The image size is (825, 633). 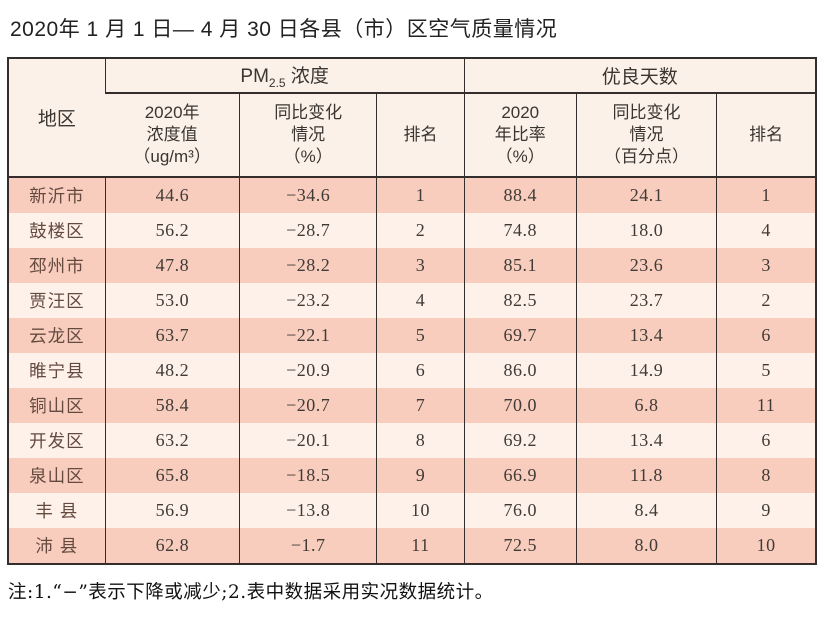 I want to click on good-rank-cell: 9, so click(x=766, y=510).